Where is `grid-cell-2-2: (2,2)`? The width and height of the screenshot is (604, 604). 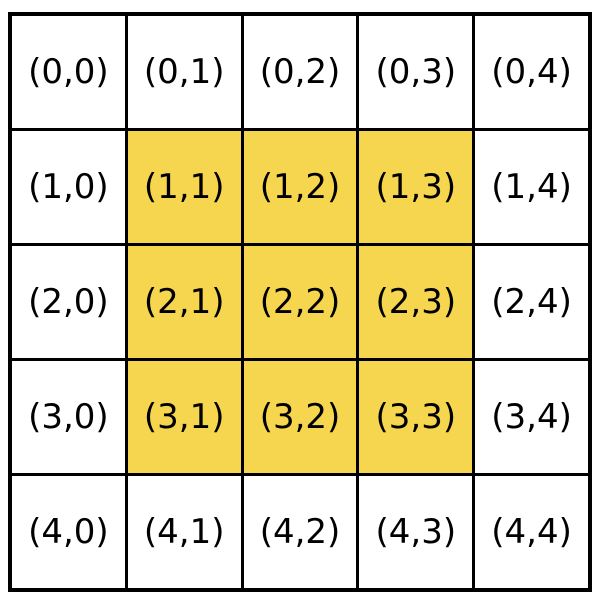
grid-cell-2-2: (2,2) is located at coordinates (300, 302).